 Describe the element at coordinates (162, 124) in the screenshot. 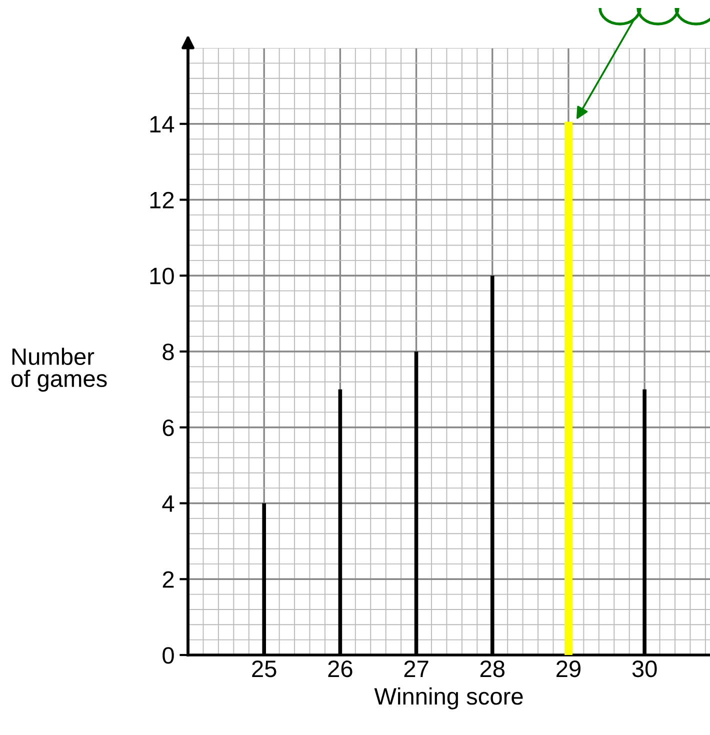

I see `y-tick-label: 14` at that location.